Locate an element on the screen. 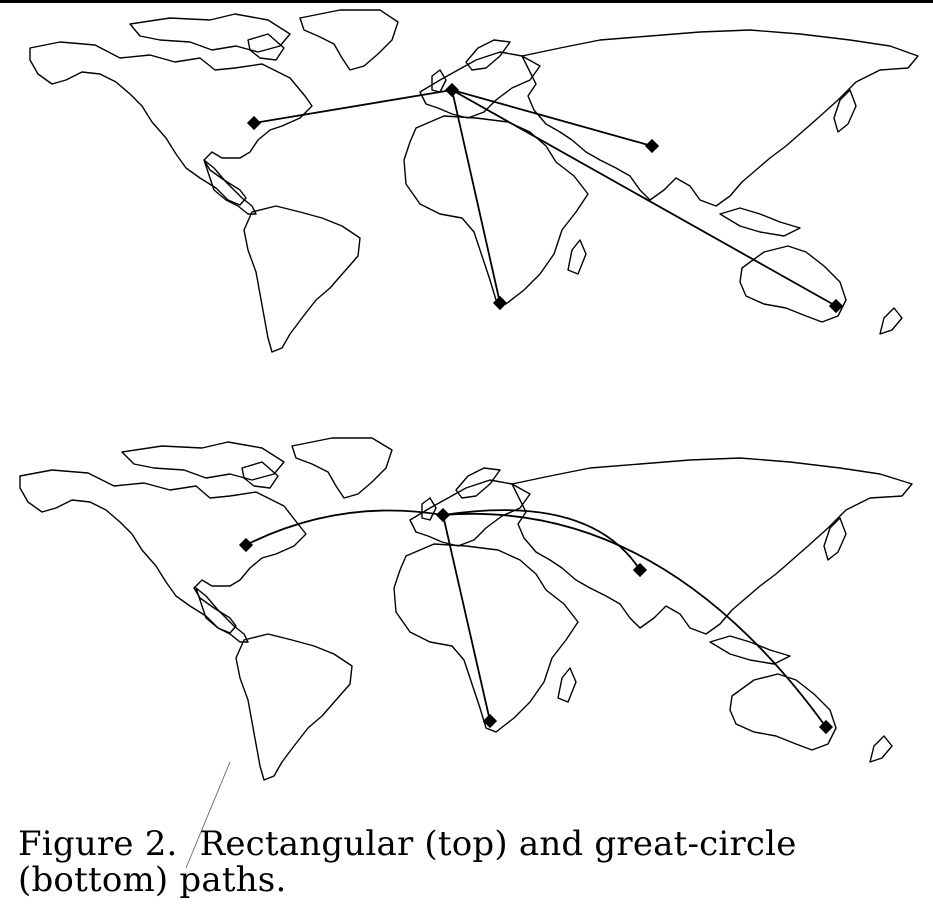 This screenshot has height=904, width=933. coast-britain is located at coordinates (439, 81).